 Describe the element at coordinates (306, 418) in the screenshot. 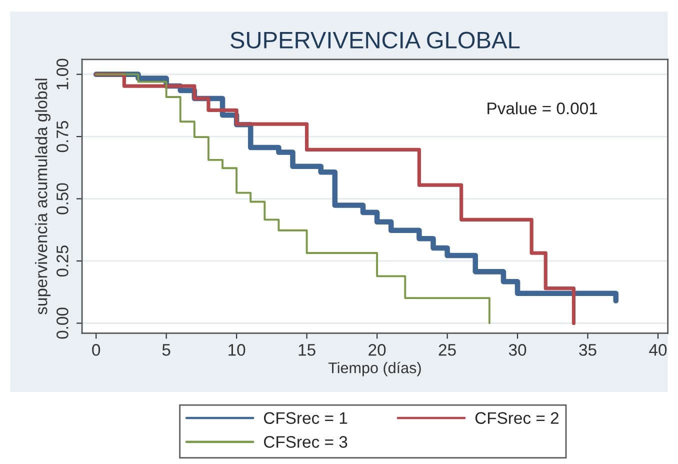

I see `legend-label: CFSrec = 1` at that location.